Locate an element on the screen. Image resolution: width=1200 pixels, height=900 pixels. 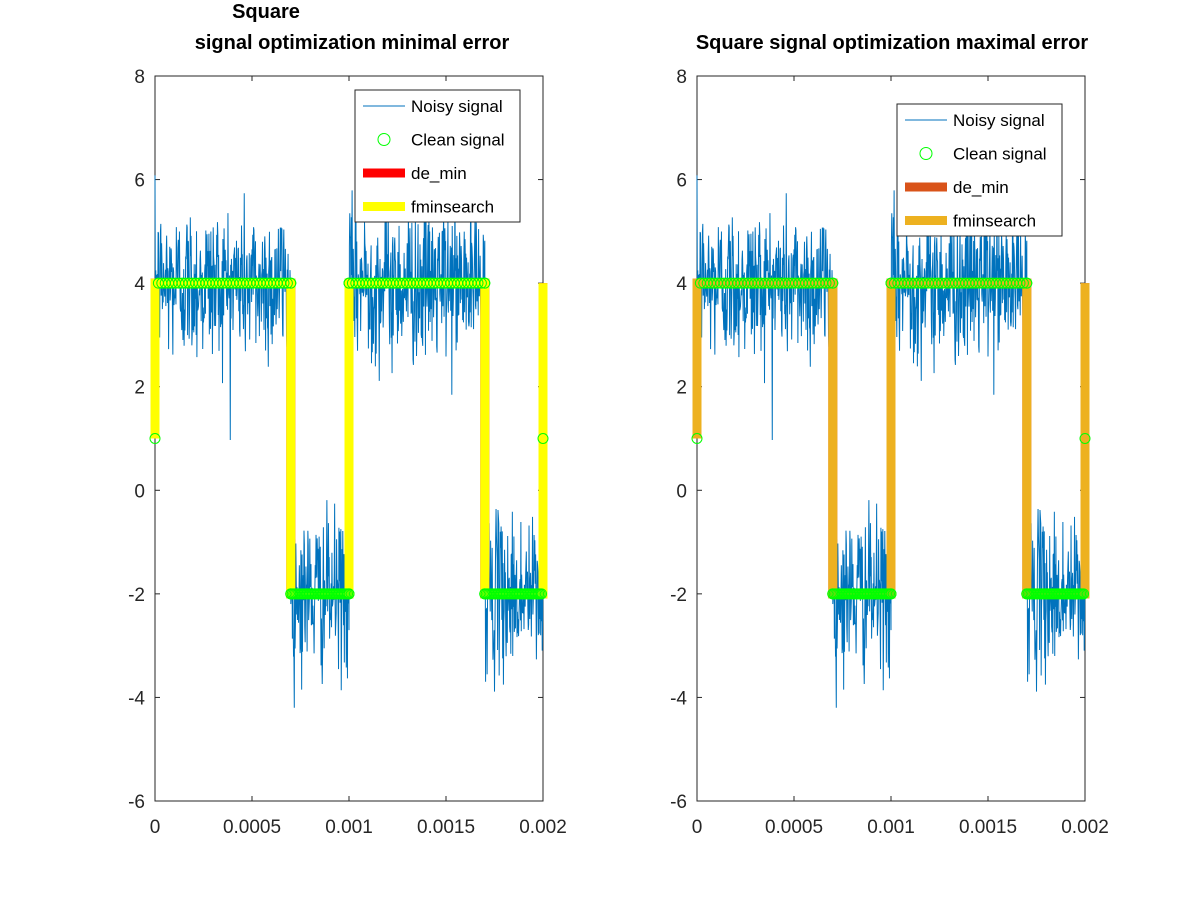
chart-title: Square is located at coordinates (266, 12).